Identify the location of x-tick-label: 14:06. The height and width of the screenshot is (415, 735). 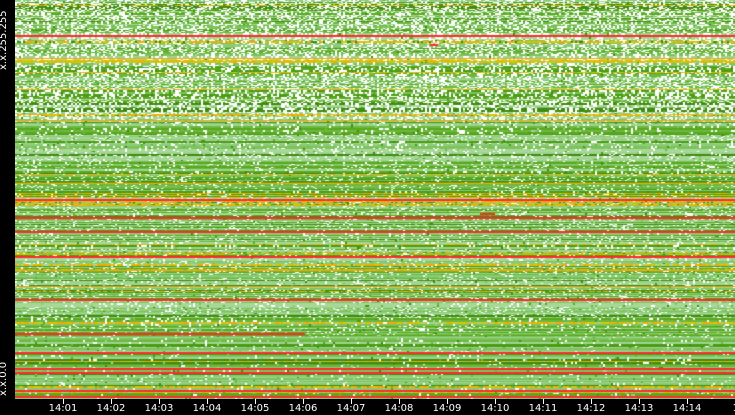
(303, 408).